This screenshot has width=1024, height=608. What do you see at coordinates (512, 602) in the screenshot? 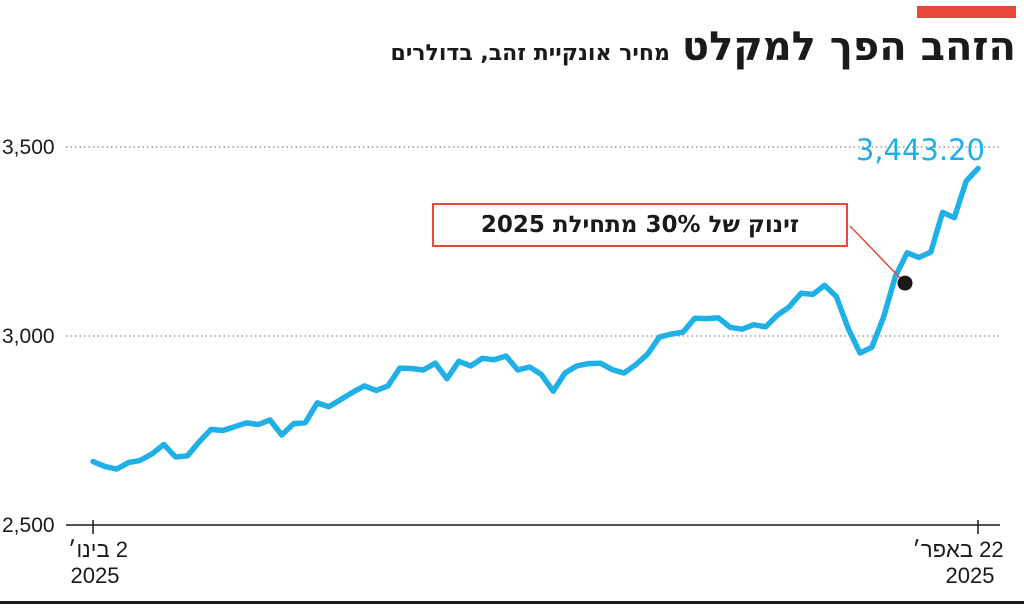
I see `footer-rule` at bounding box center [512, 602].